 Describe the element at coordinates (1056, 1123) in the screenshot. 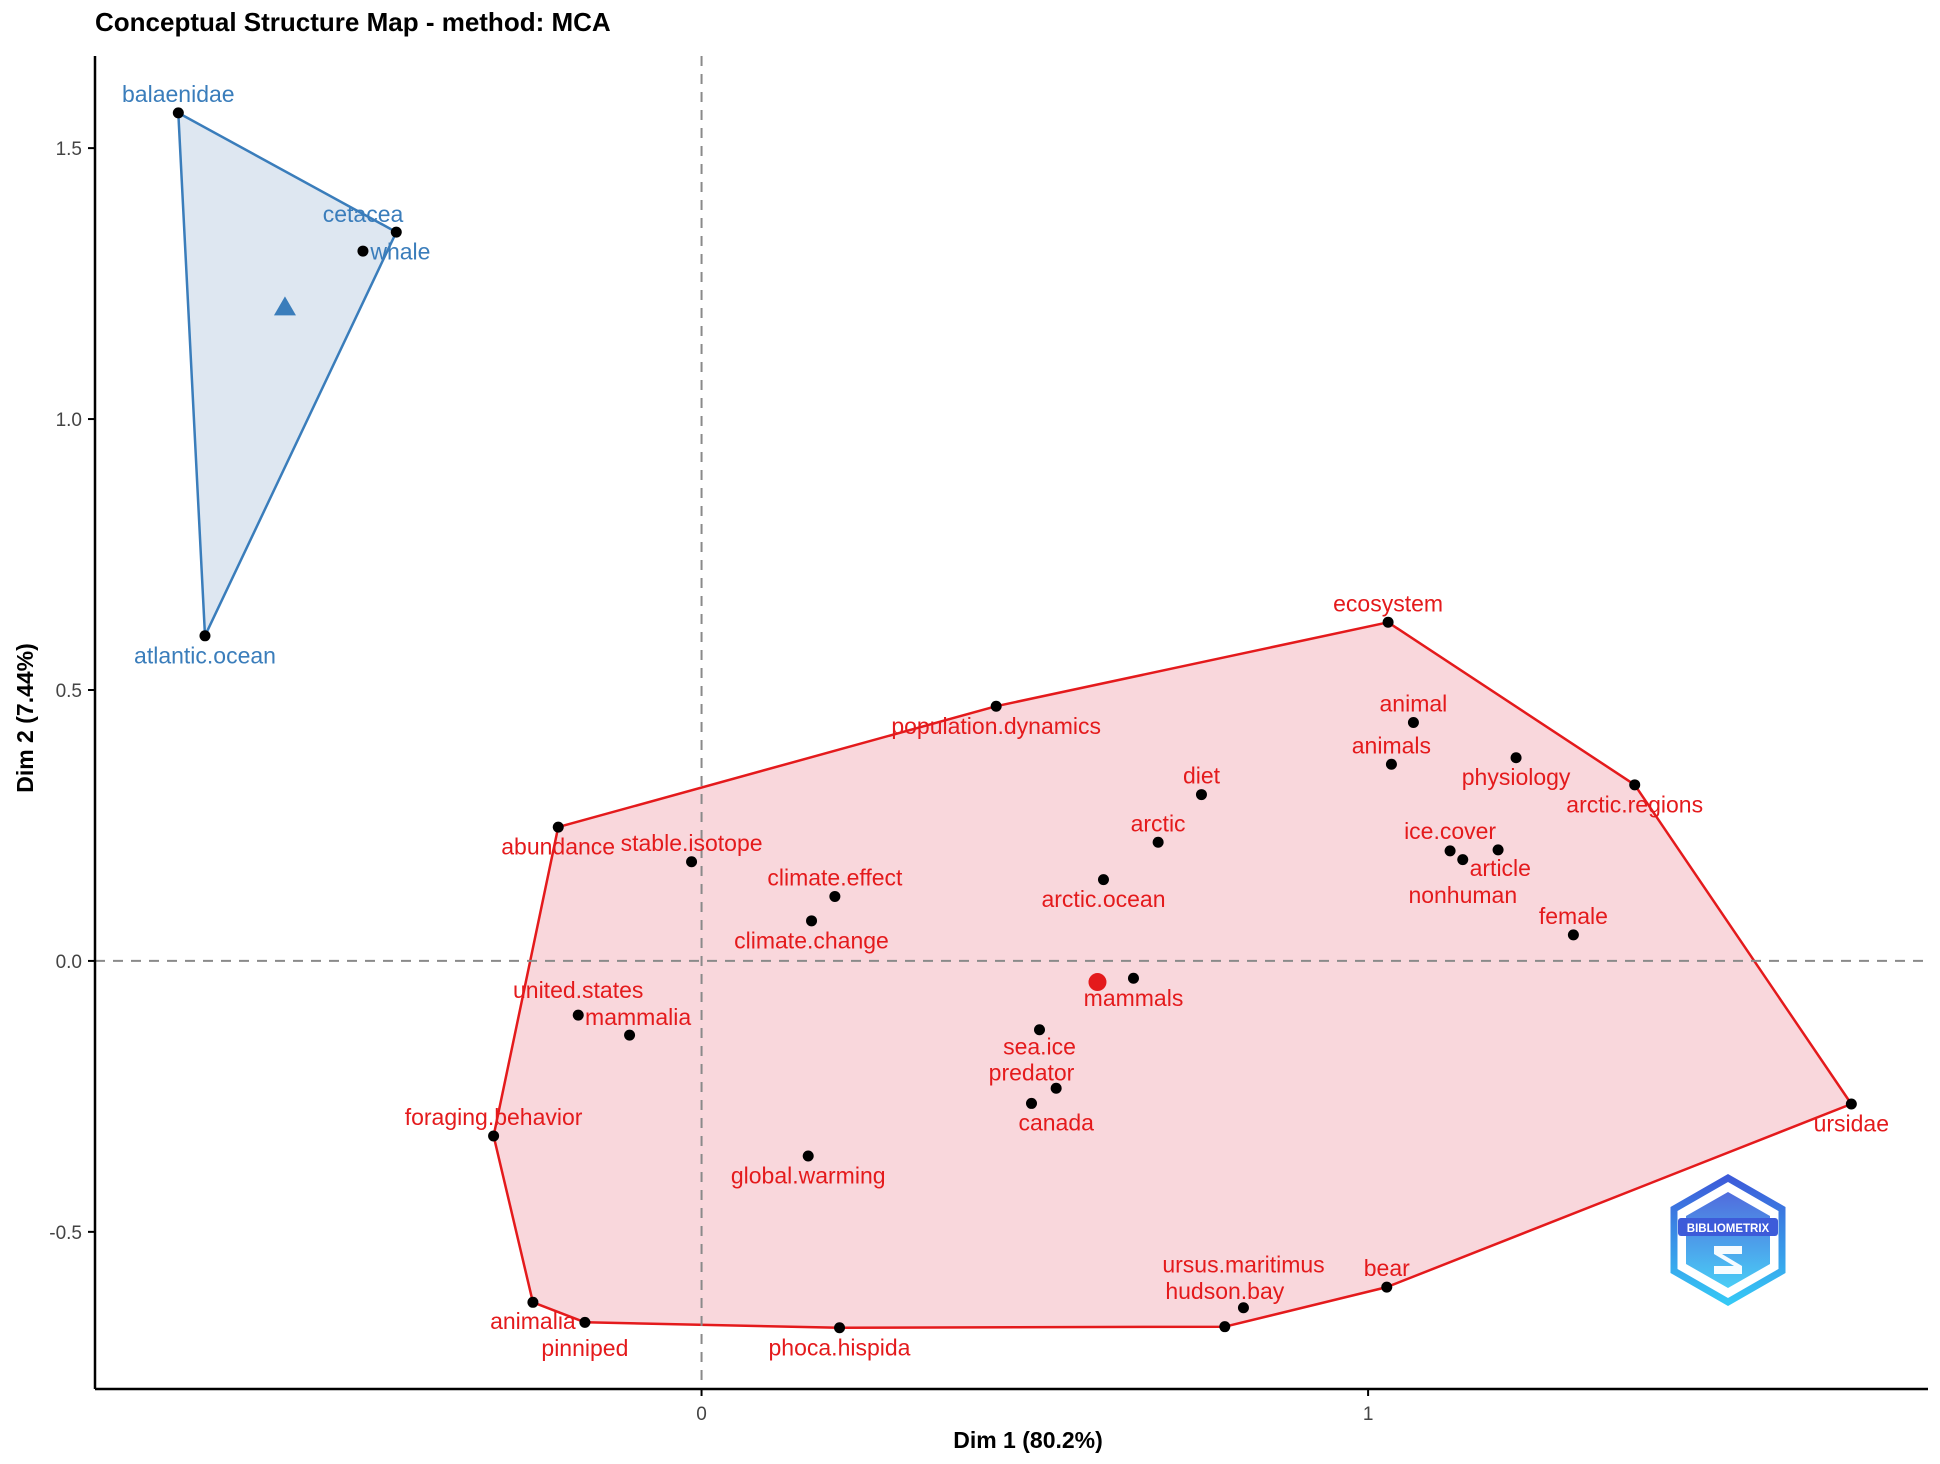

I see `label-canada: canada` at that location.